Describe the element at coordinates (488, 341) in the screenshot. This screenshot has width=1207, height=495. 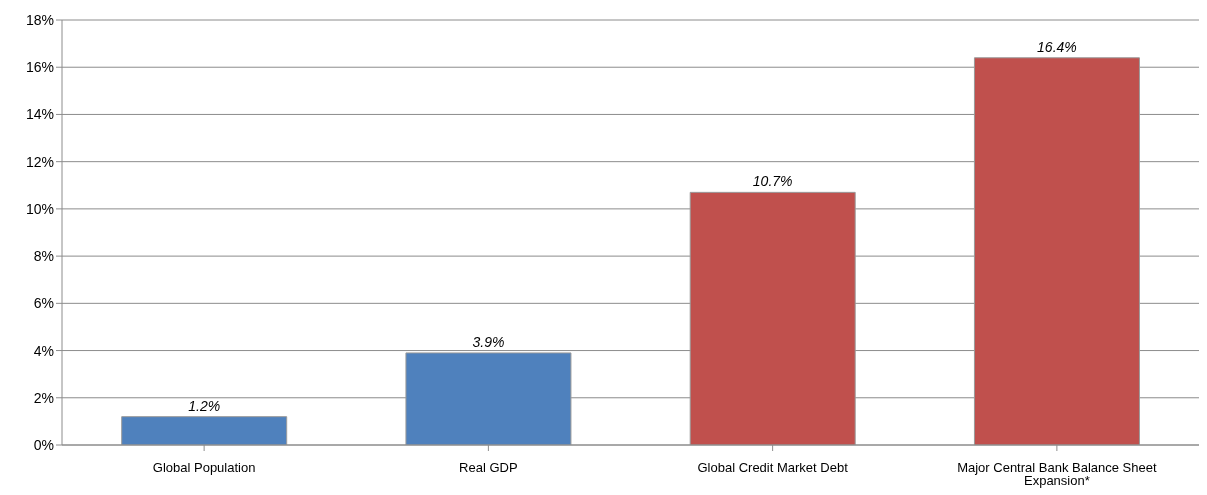
I see `data-label: 3.9%` at that location.